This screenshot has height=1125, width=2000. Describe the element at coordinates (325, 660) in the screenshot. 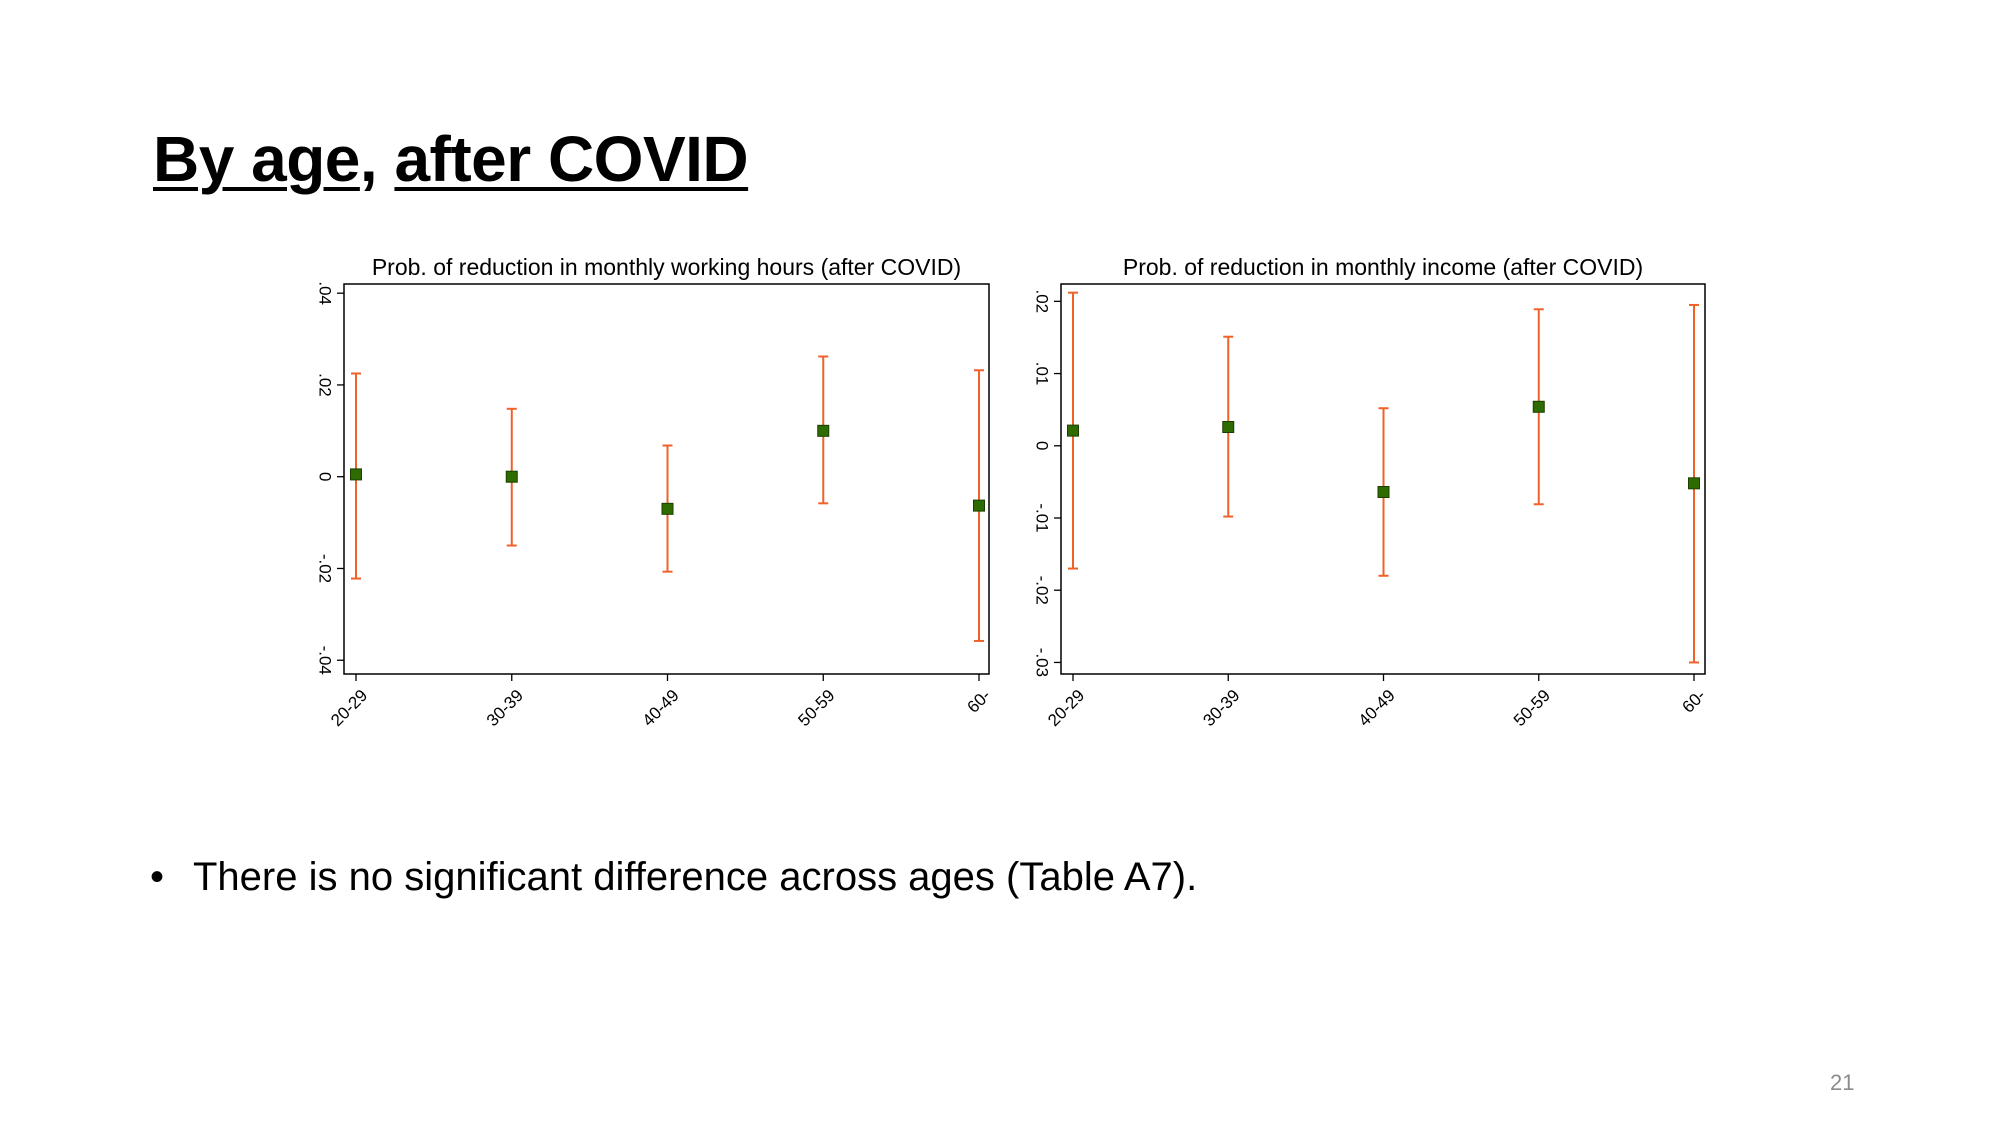

I see `y-tick-label: -.04` at that location.